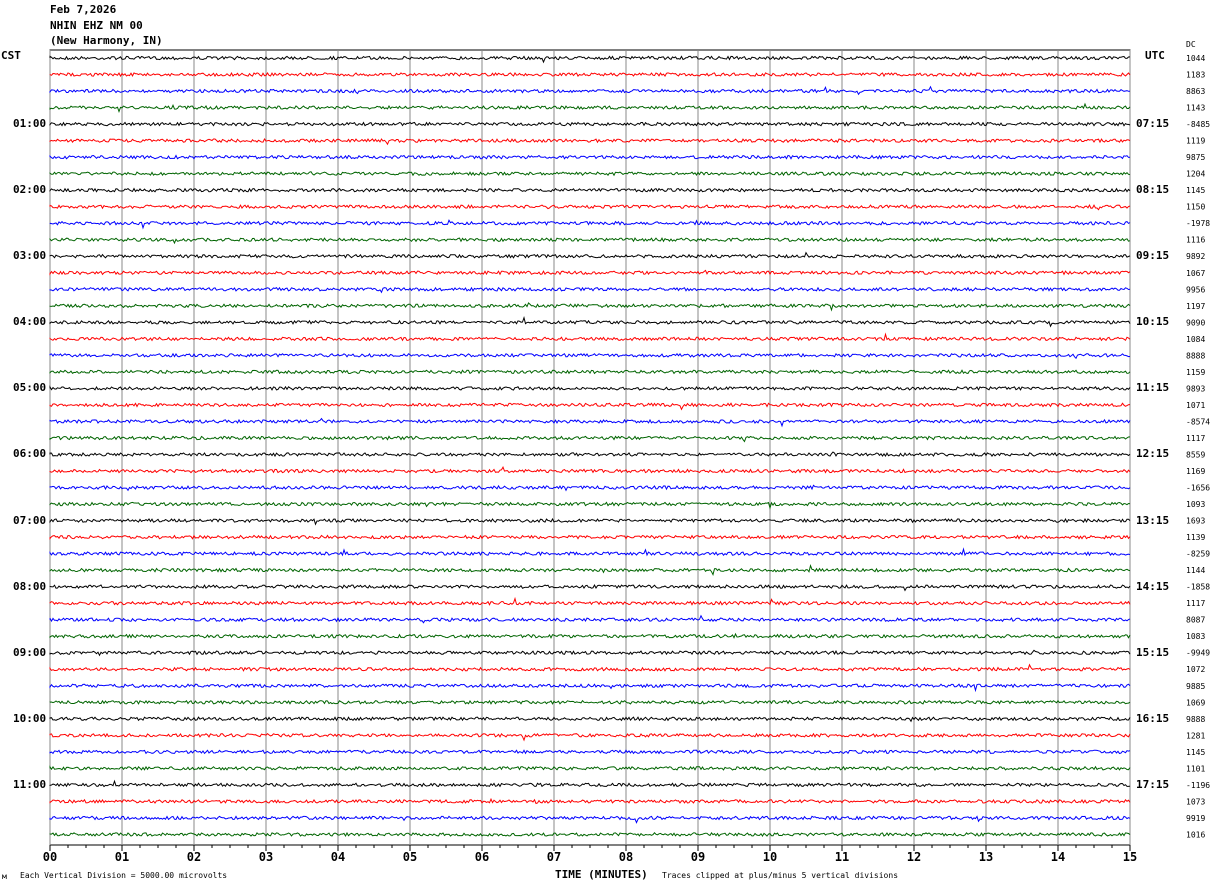  What do you see at coordinates (1195, 322) in the screenshot?
I see `dc-offset: 9090` at bounding box center [1195, 322].